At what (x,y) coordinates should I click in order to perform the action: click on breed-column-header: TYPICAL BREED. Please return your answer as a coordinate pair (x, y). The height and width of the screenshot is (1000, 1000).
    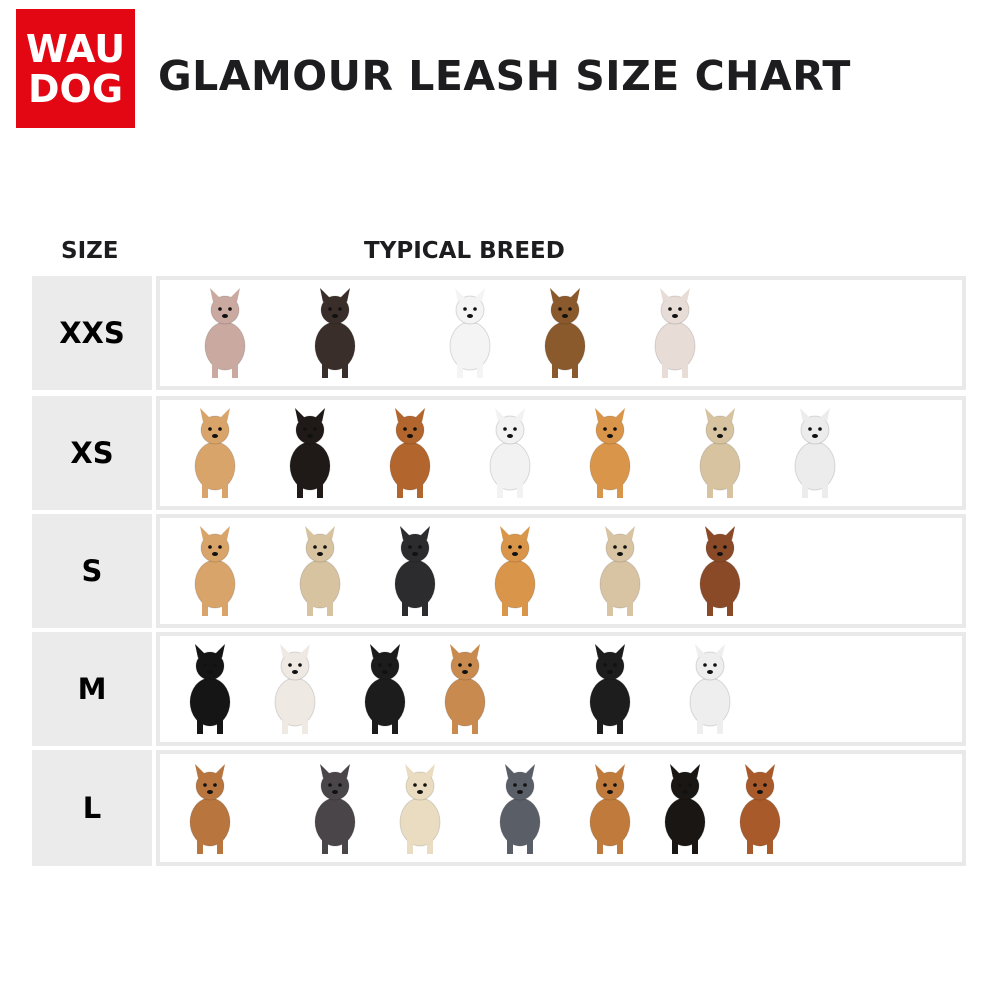
    Looking at the image, I should click on (464, 251).